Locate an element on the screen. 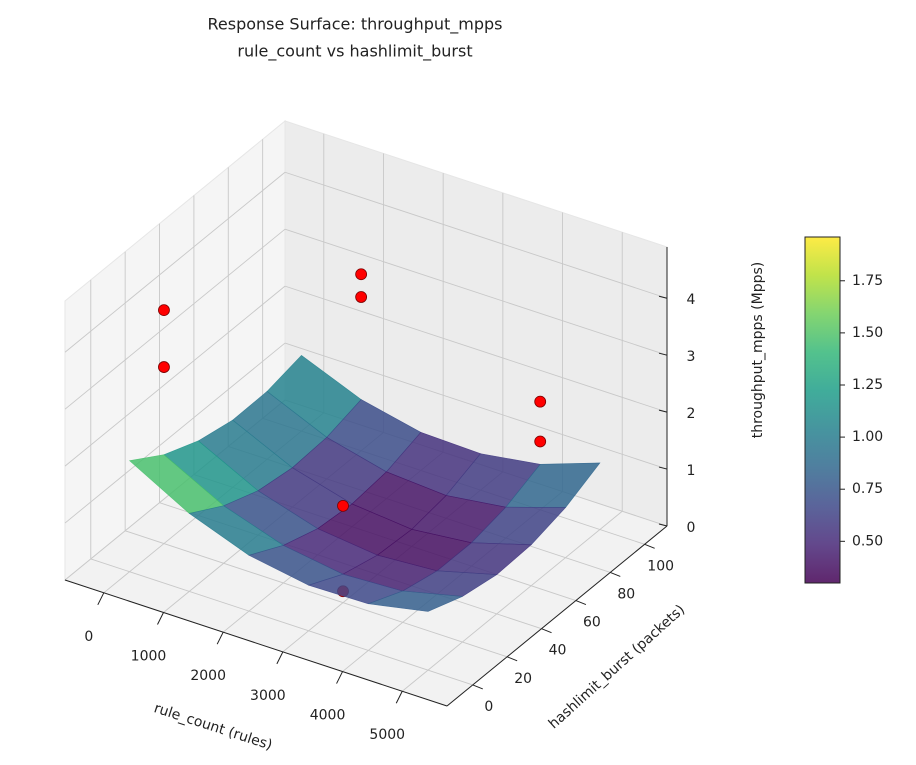 The width and height of the screenshot is (916, 765). z-tick-label: 3 is located at coordinates (691, 357).